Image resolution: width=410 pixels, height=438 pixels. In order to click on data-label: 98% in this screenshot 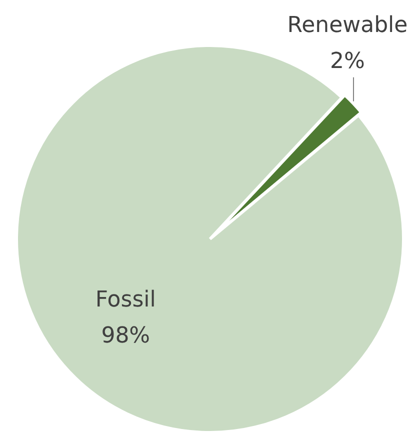, I will do `click(125, 335)`.